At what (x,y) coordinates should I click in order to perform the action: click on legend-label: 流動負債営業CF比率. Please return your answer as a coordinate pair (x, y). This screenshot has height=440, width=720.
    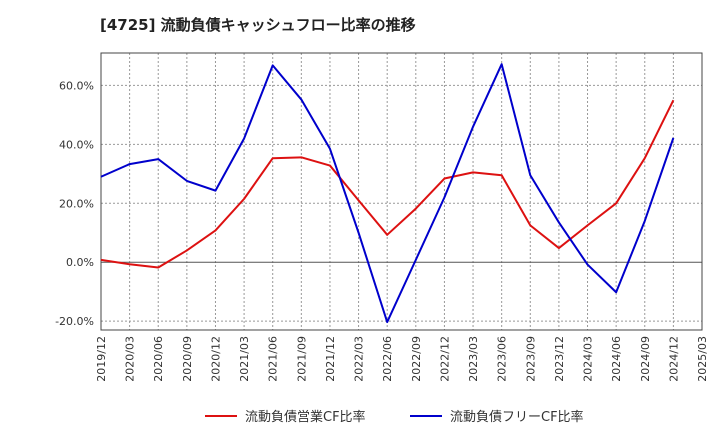
    Looking at the image, I should click on (305, 417).